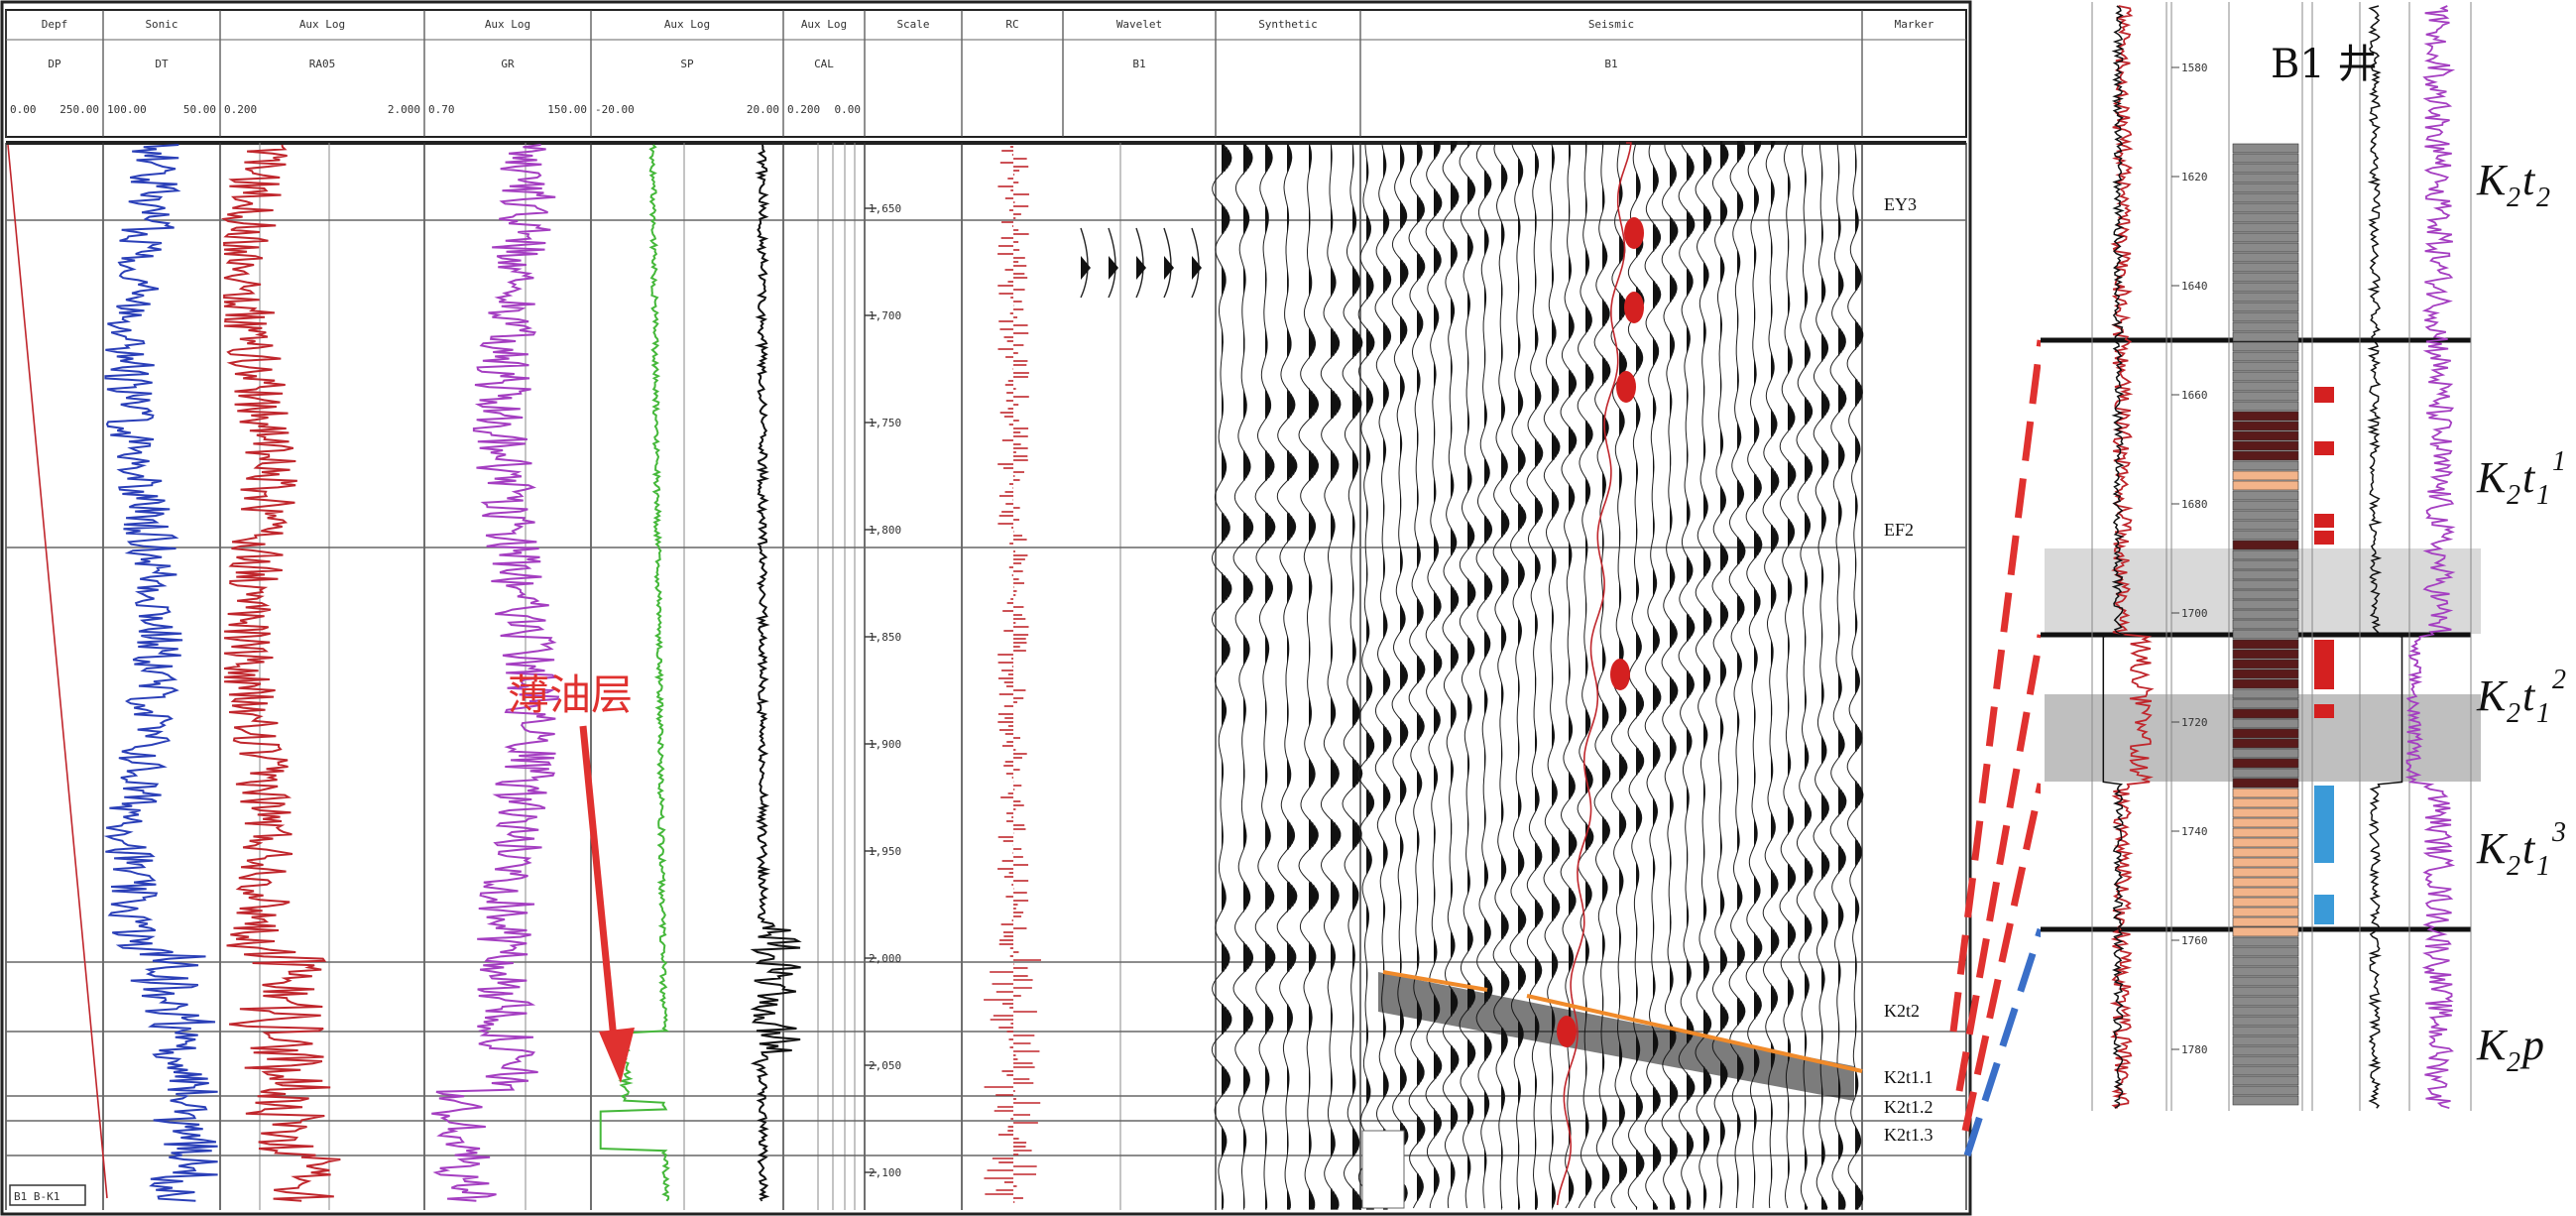 This screenshot has width=2576, height=1216. Describe the element at coordinates (495, 673) in the screenshot. I see `gamma-curve` at that location.